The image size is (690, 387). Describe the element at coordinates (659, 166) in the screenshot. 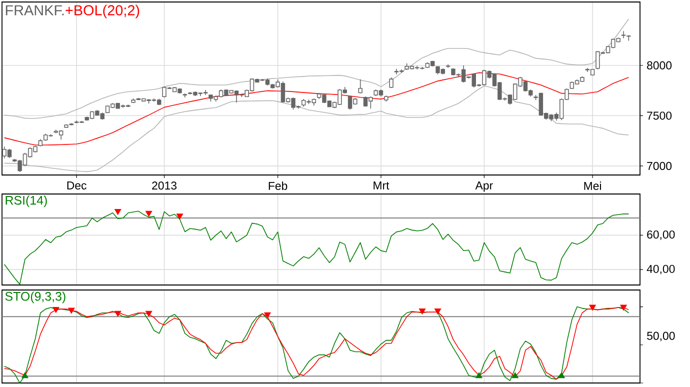

I see `y-tick-label: 7000` at that location.